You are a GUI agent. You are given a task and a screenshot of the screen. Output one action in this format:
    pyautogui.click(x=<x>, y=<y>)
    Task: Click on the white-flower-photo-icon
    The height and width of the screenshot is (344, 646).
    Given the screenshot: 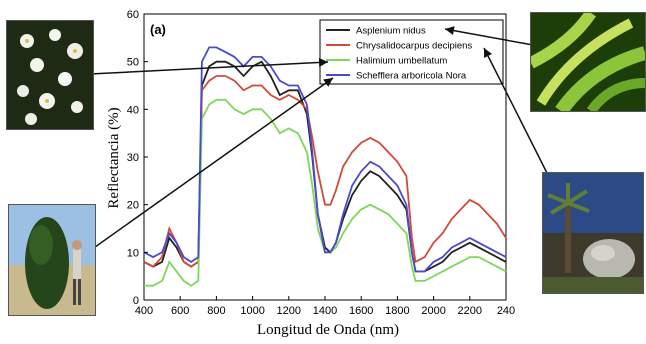 What is the action you would take?
    pyautogui.click(x=50, y=75)
    